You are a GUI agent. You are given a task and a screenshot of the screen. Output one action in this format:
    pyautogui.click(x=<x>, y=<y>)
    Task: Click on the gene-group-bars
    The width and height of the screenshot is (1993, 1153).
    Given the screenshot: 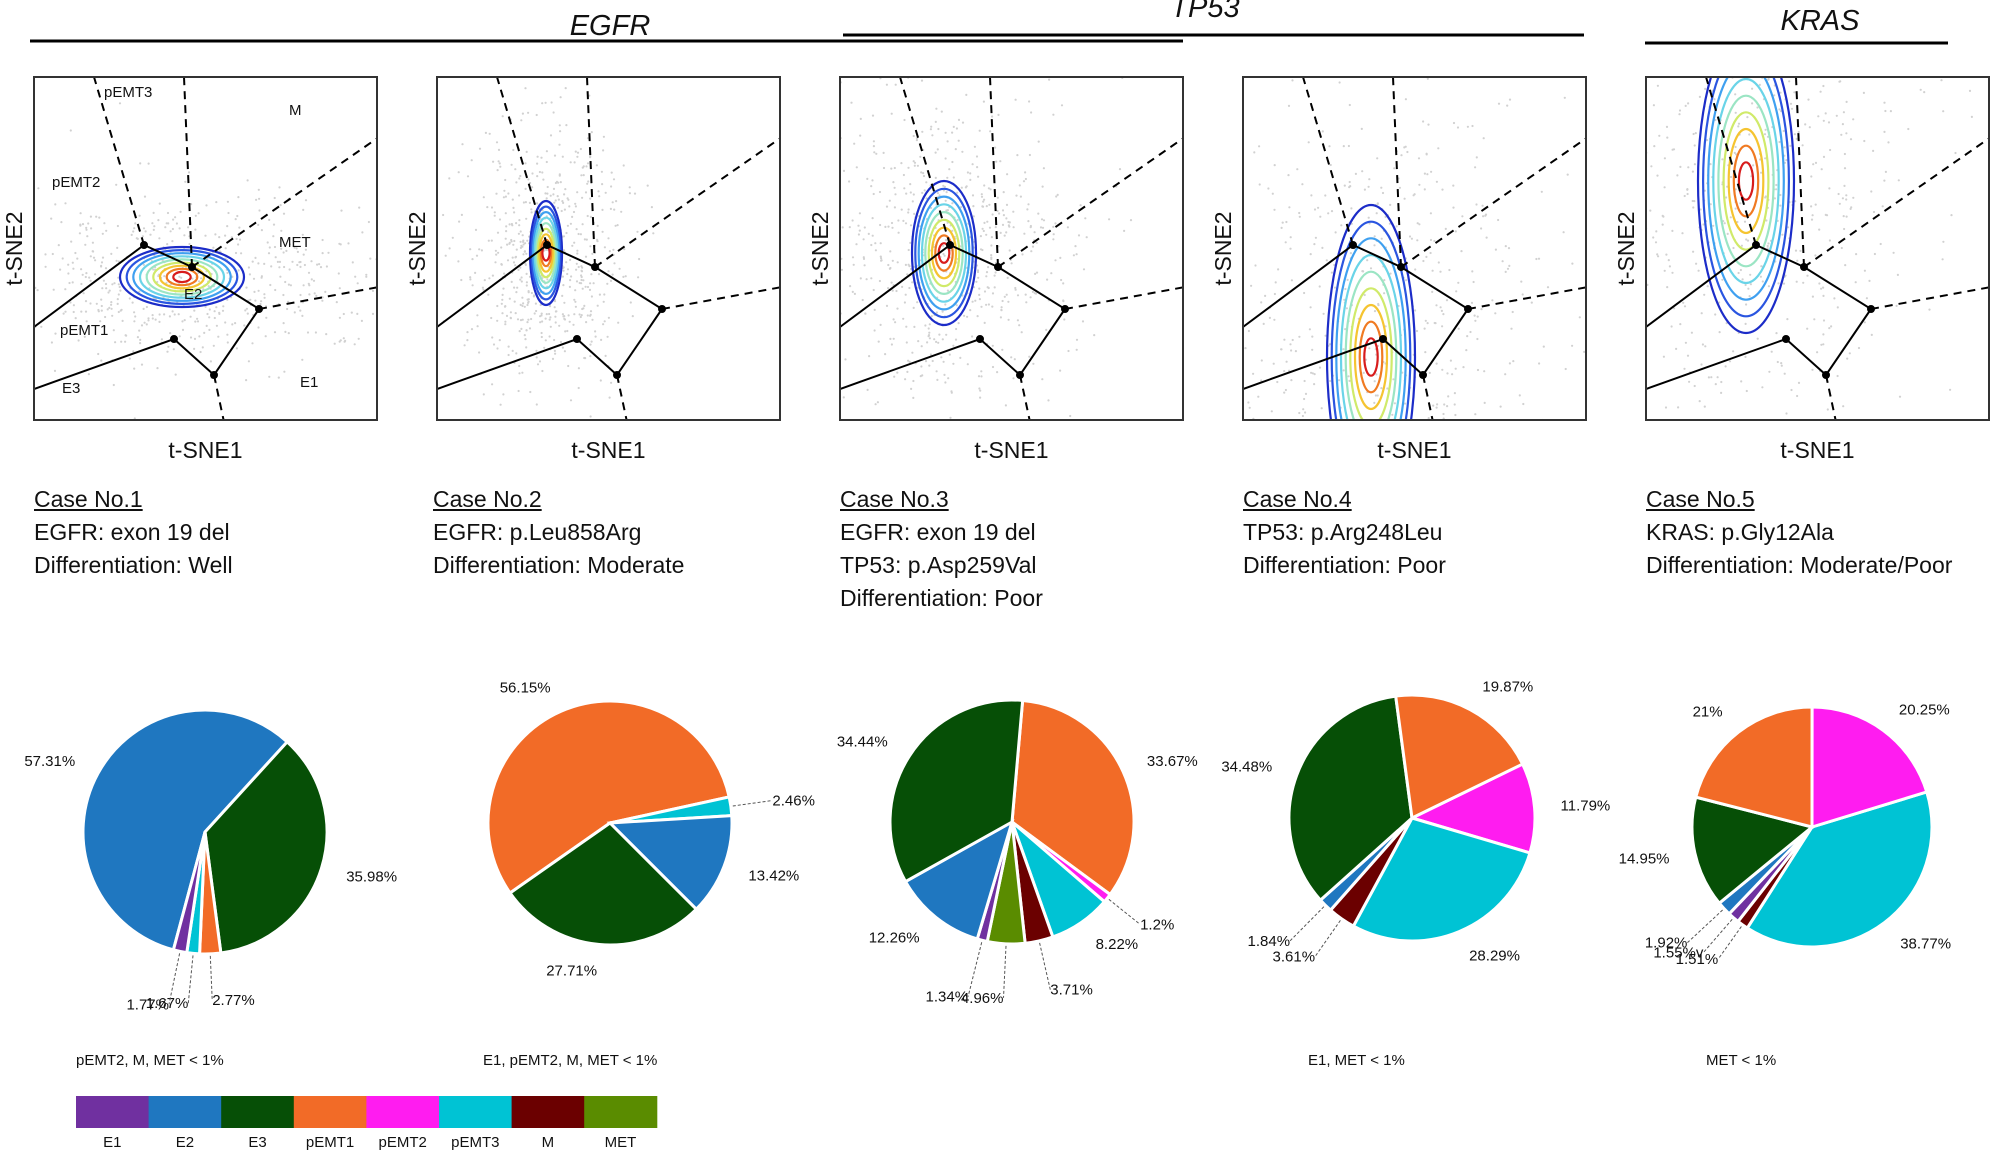 What is the action you would take?
    pyautogui.click(x=989, y=39)
    